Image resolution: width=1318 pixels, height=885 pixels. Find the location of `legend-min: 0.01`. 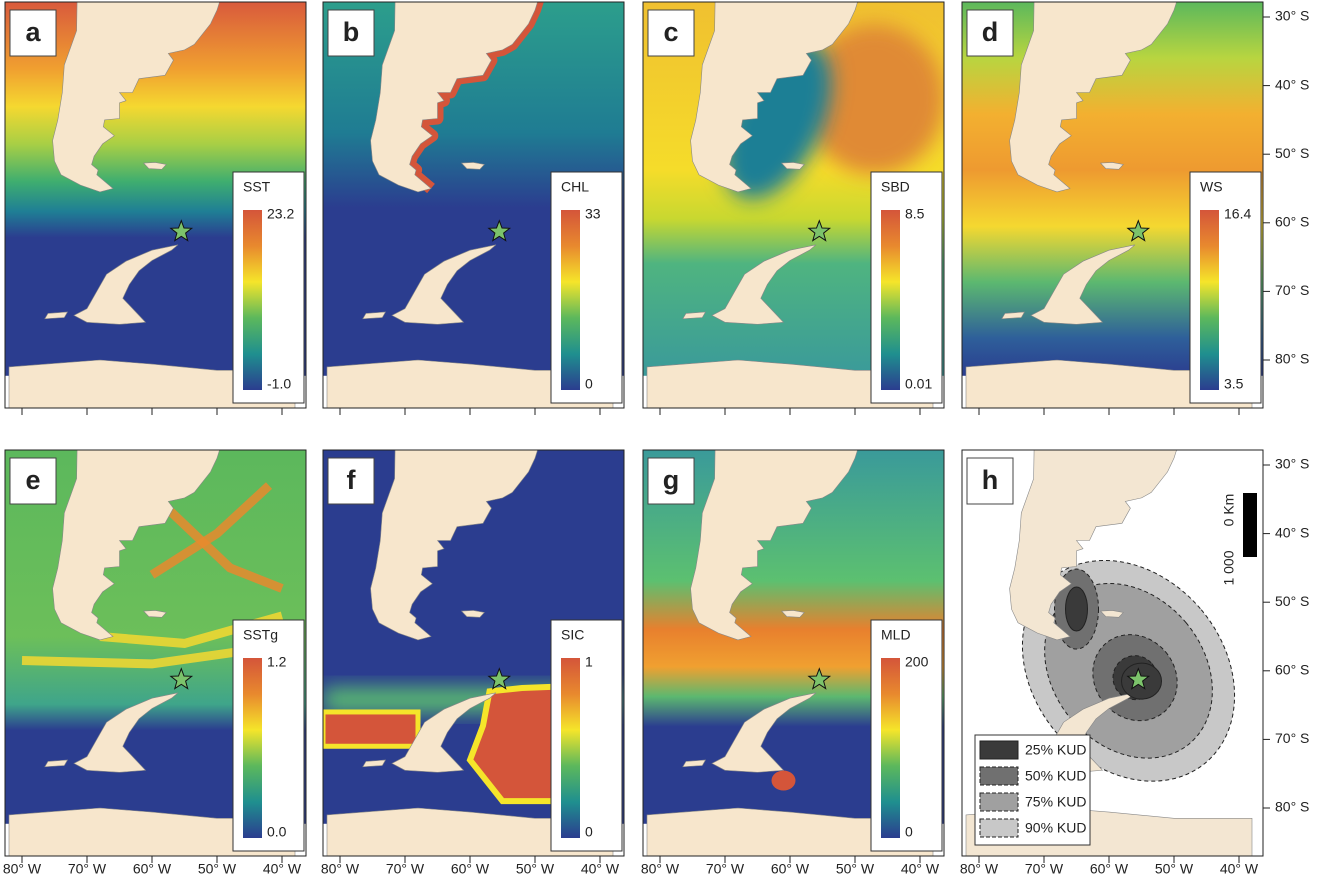

legend-min: 0.01 is located at coordinates (918, 384).